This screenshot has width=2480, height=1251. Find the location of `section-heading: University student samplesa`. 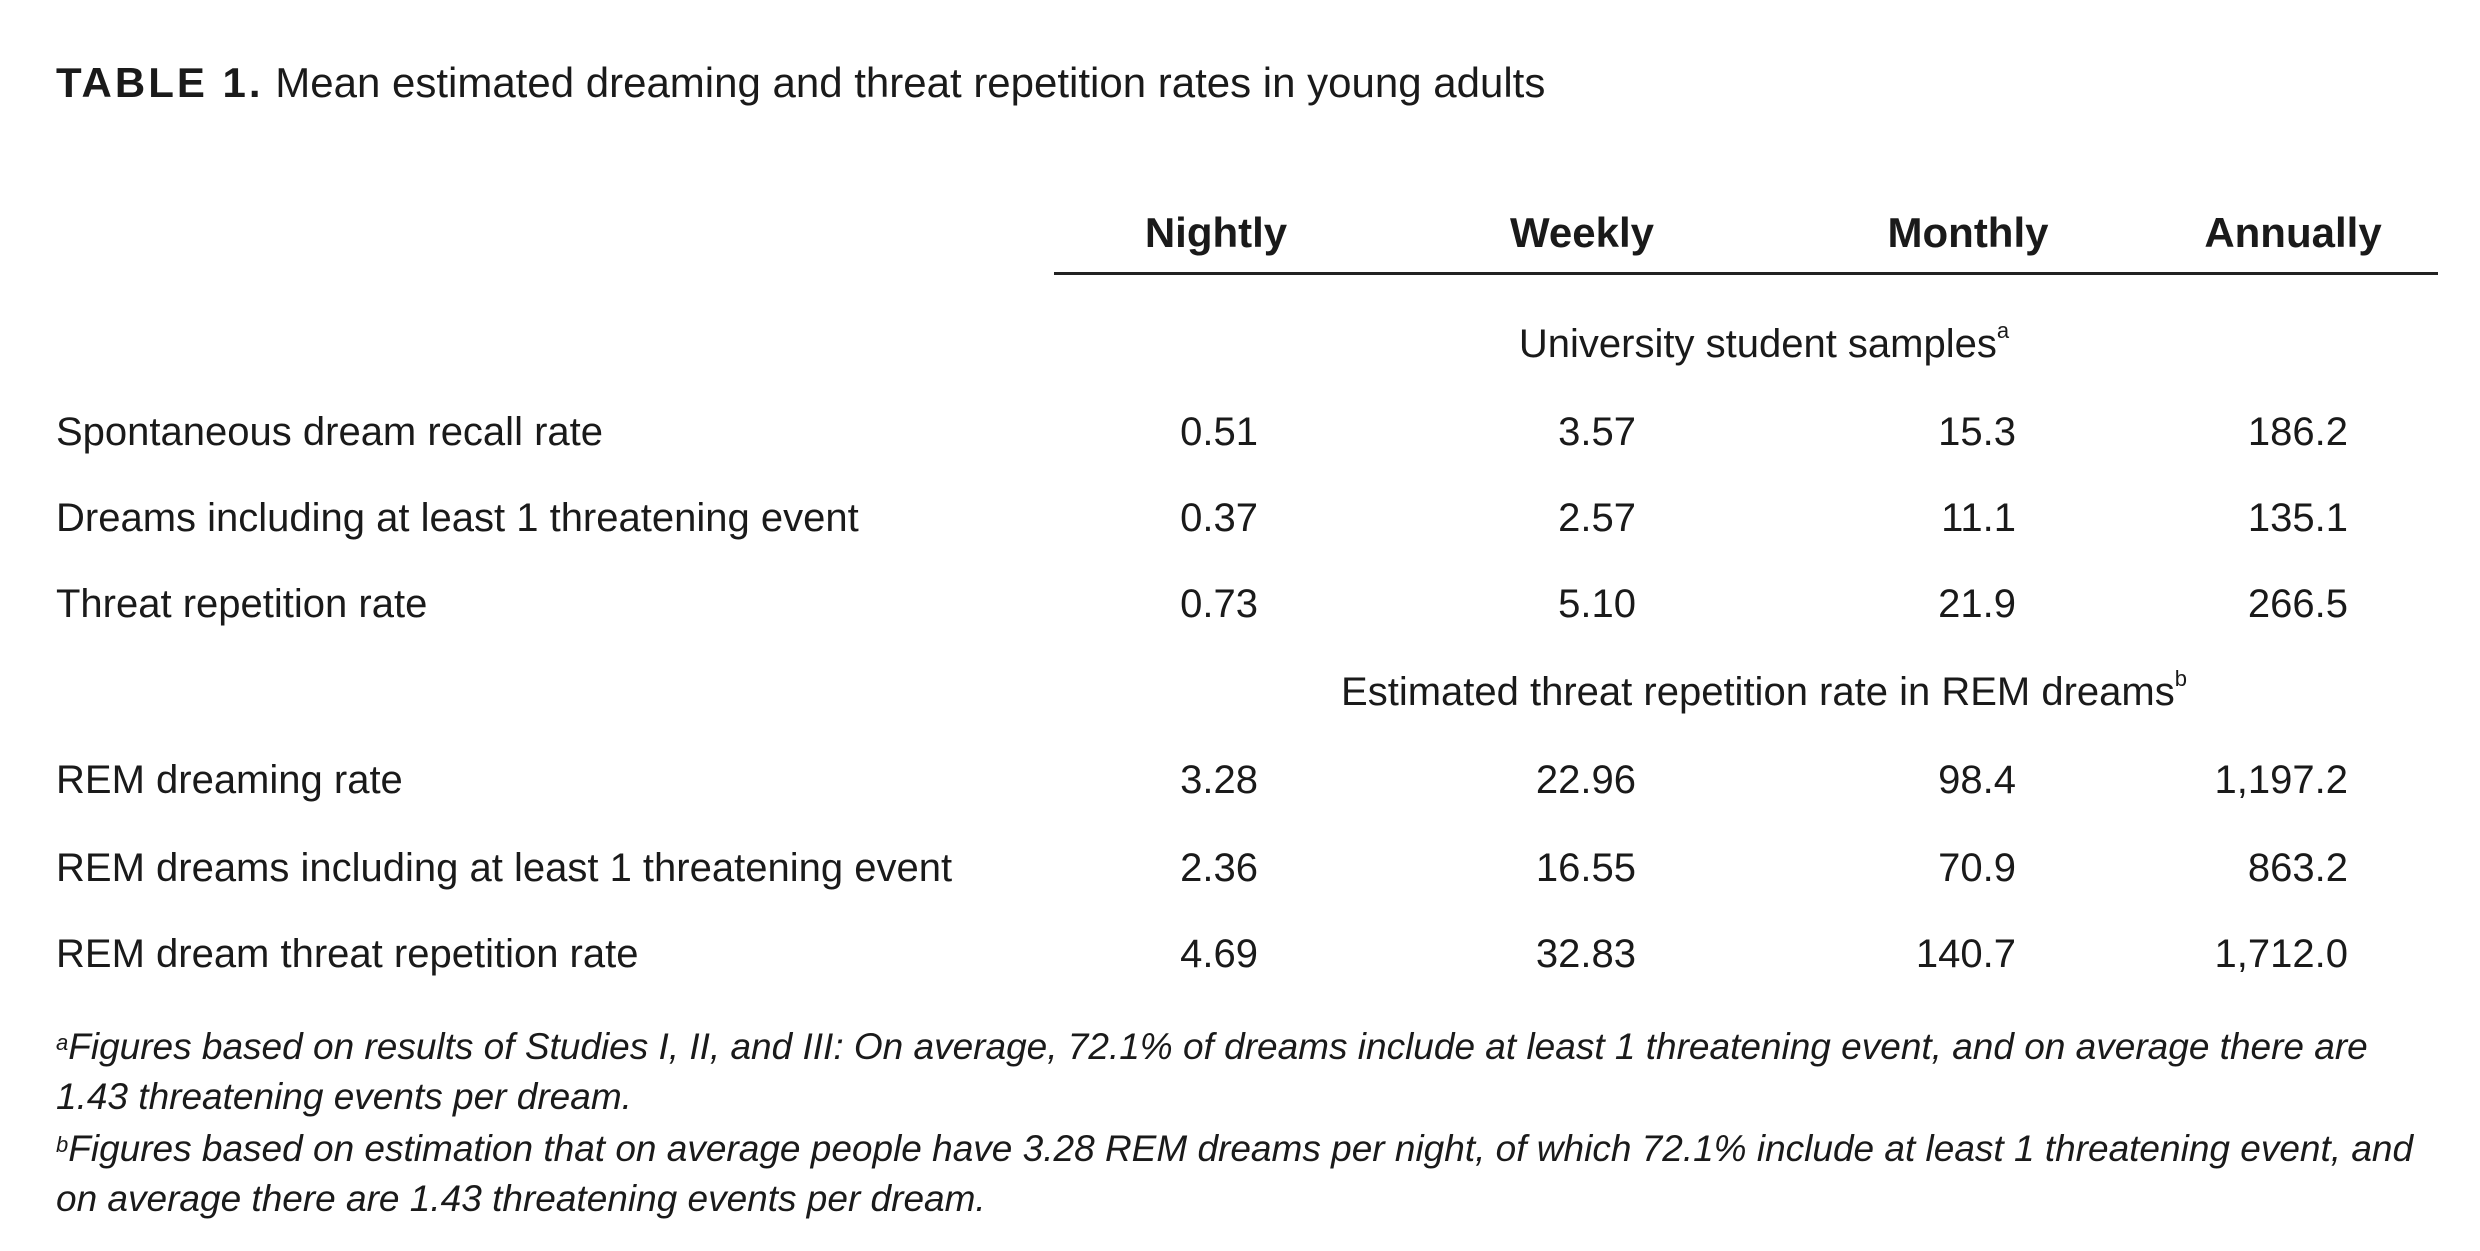

section-heading: University student samplesa is located at coordinates (1763, 343).